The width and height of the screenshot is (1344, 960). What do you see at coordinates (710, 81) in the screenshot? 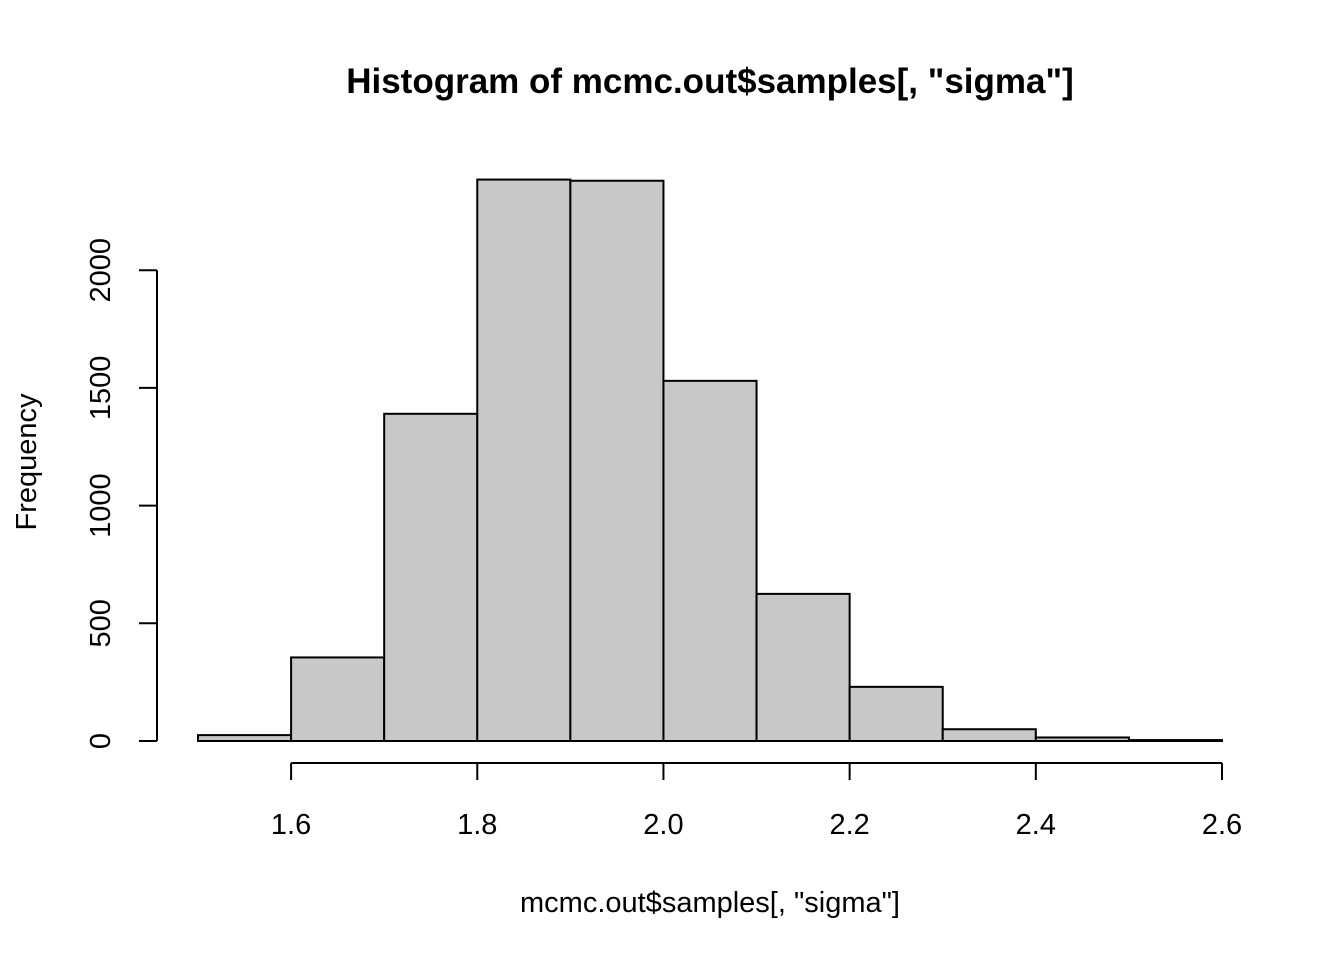
I see `chart-title: Histogram of mcmc.out$samples[, "sigma"]` at bounding box center [710, 81].